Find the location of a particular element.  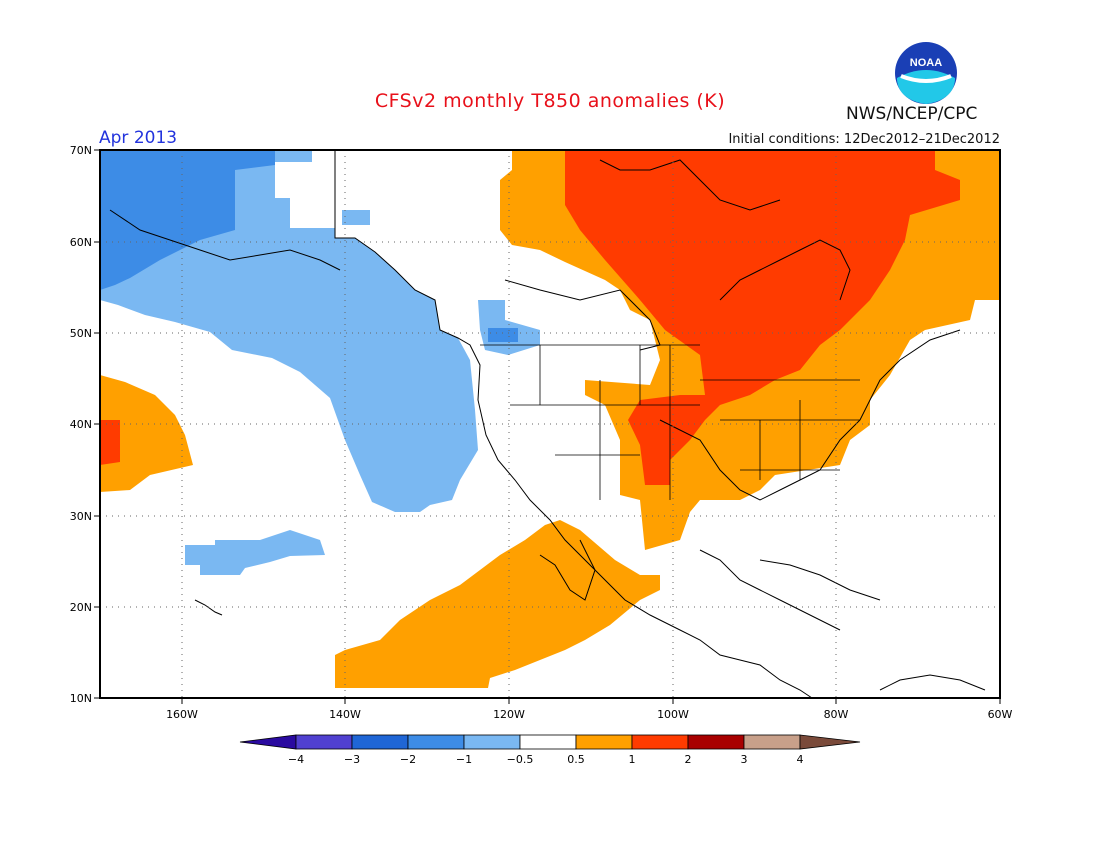

noaa-logo-icon: NOAA is located at coordinates (926, 73).